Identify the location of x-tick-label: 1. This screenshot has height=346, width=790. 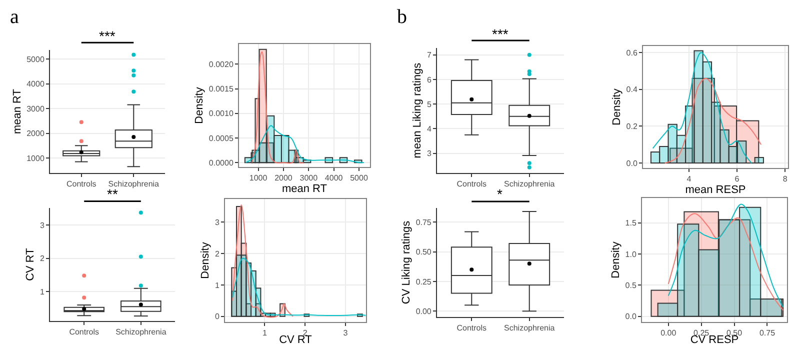
(265, 333).